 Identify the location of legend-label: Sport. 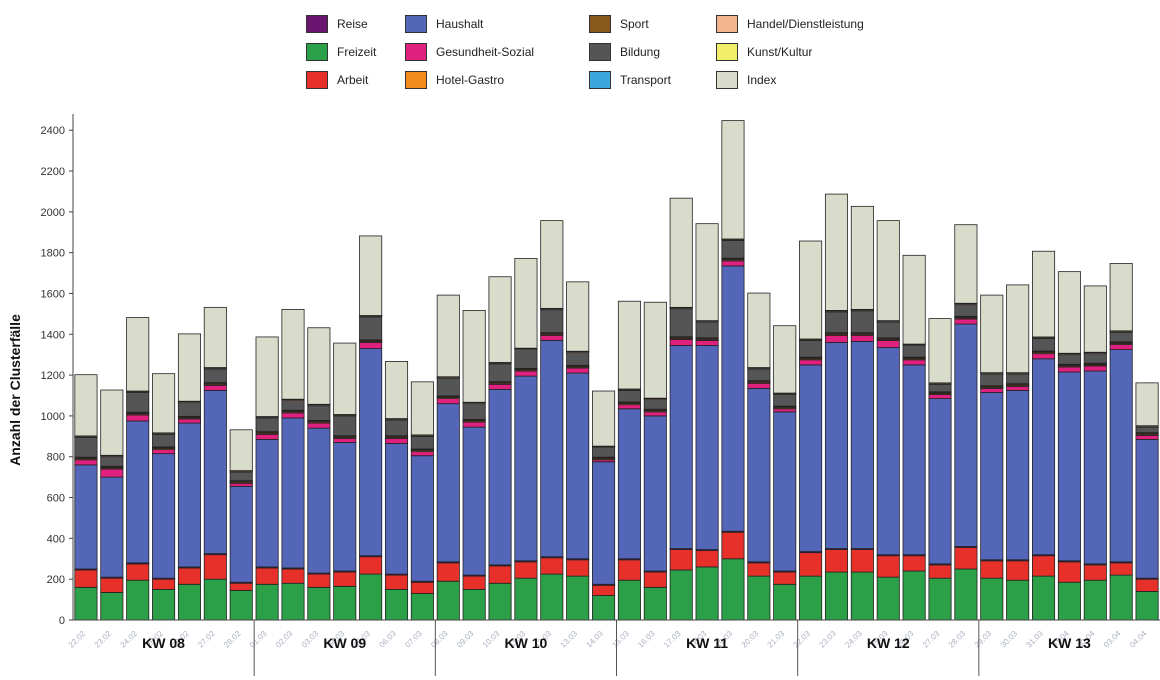
(634, 24).